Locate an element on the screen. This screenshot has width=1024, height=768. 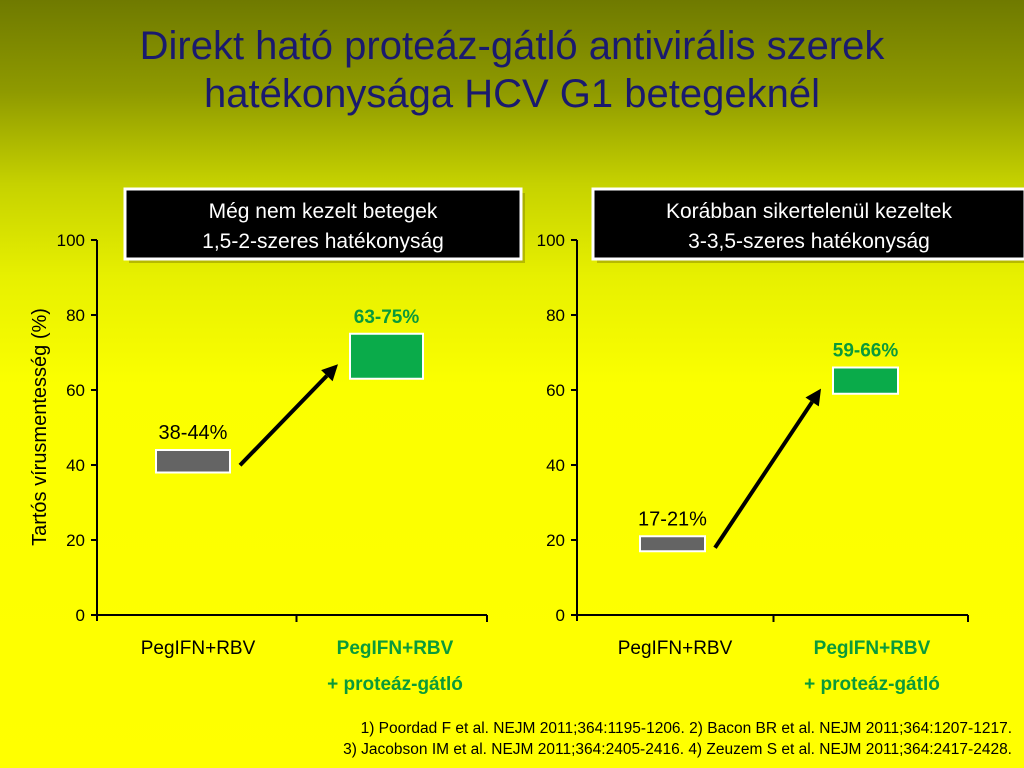
title-line-2: hatékonysága HCV G1 betegeknél is located at coordinates (512, 94).